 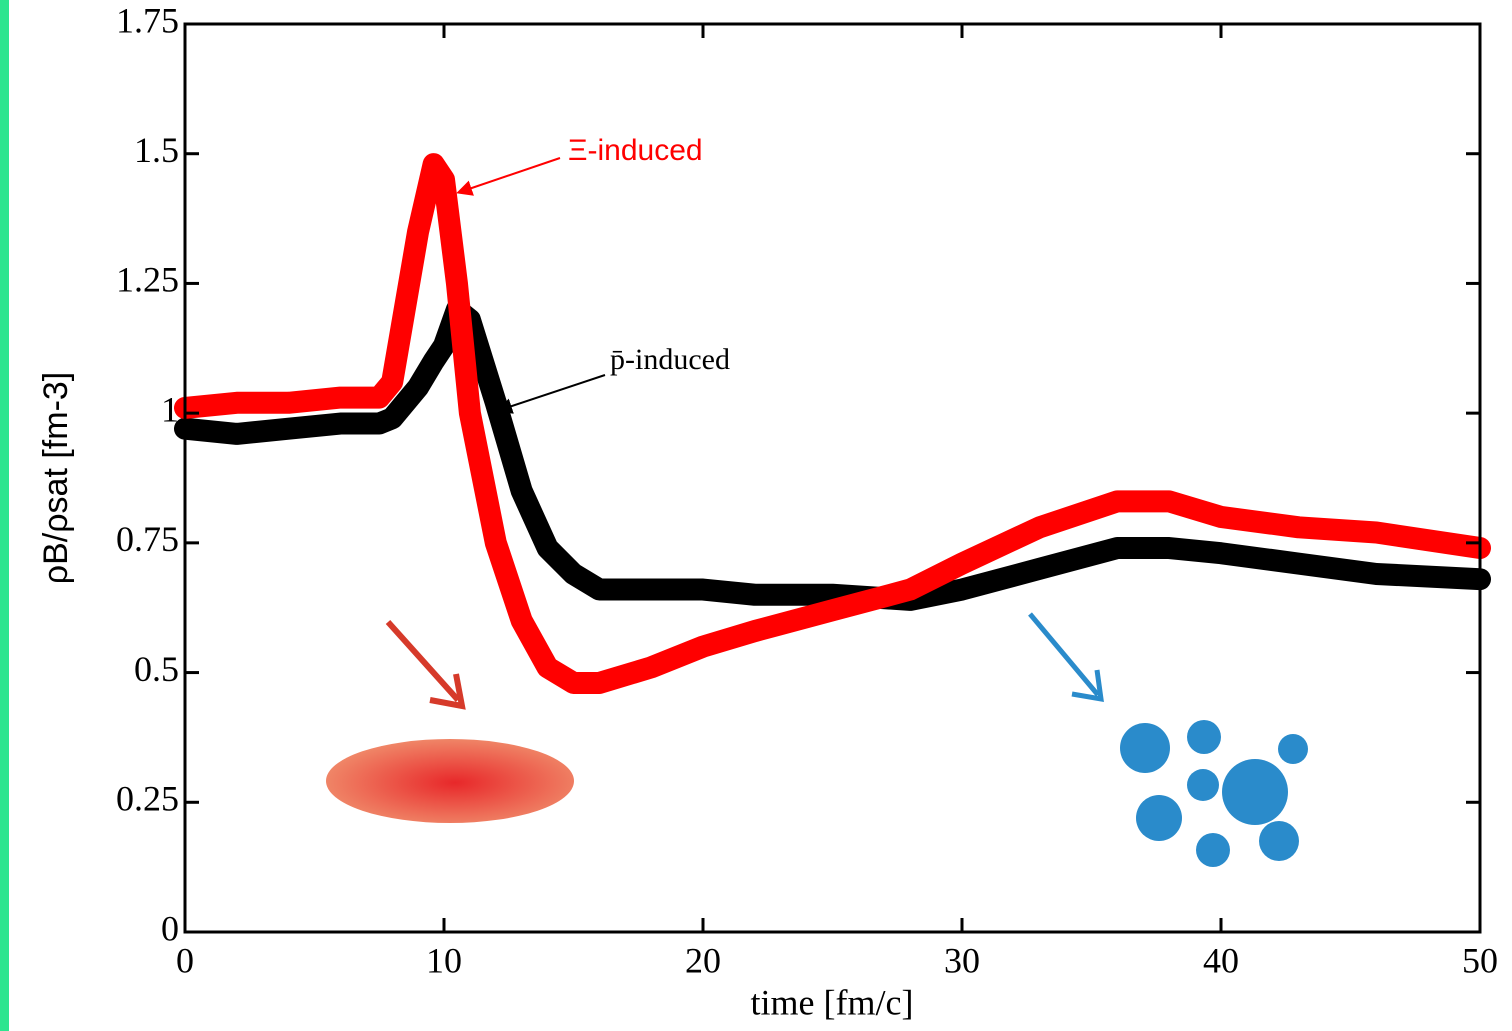 I want to click on y-tick-label: 0, so click(x=170, y=928).